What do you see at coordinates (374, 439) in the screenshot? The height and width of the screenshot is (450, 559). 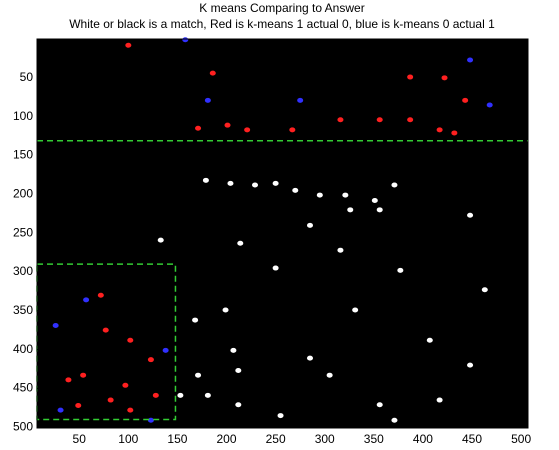 I see `x-tick-label: 350` at bounding box center [374, 439].